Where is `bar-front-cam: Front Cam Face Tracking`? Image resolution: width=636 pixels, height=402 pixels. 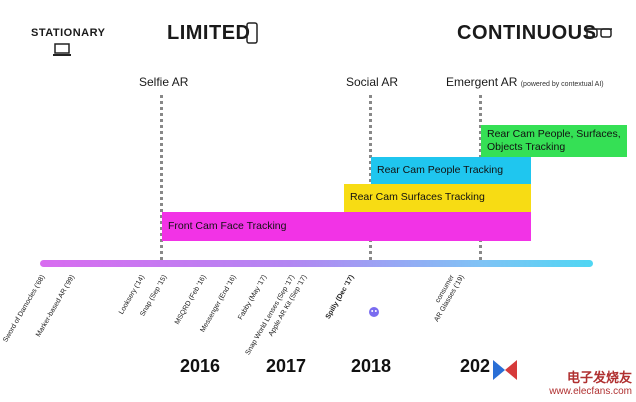
bar-front-cam: Front Cam Face Tracking is located at coordinates (346, 226).